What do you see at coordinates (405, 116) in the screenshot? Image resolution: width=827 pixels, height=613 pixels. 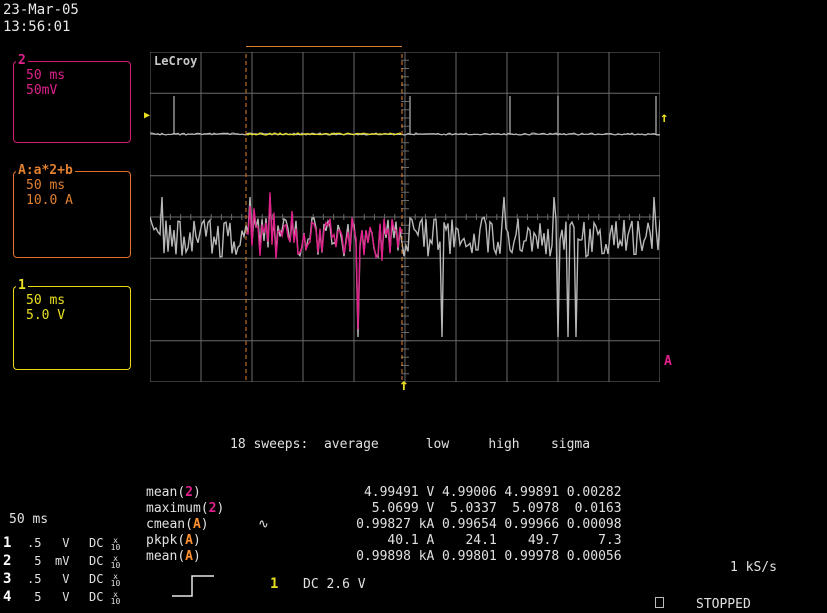 I see `trace-ch1` at bounding box center [405, 116].